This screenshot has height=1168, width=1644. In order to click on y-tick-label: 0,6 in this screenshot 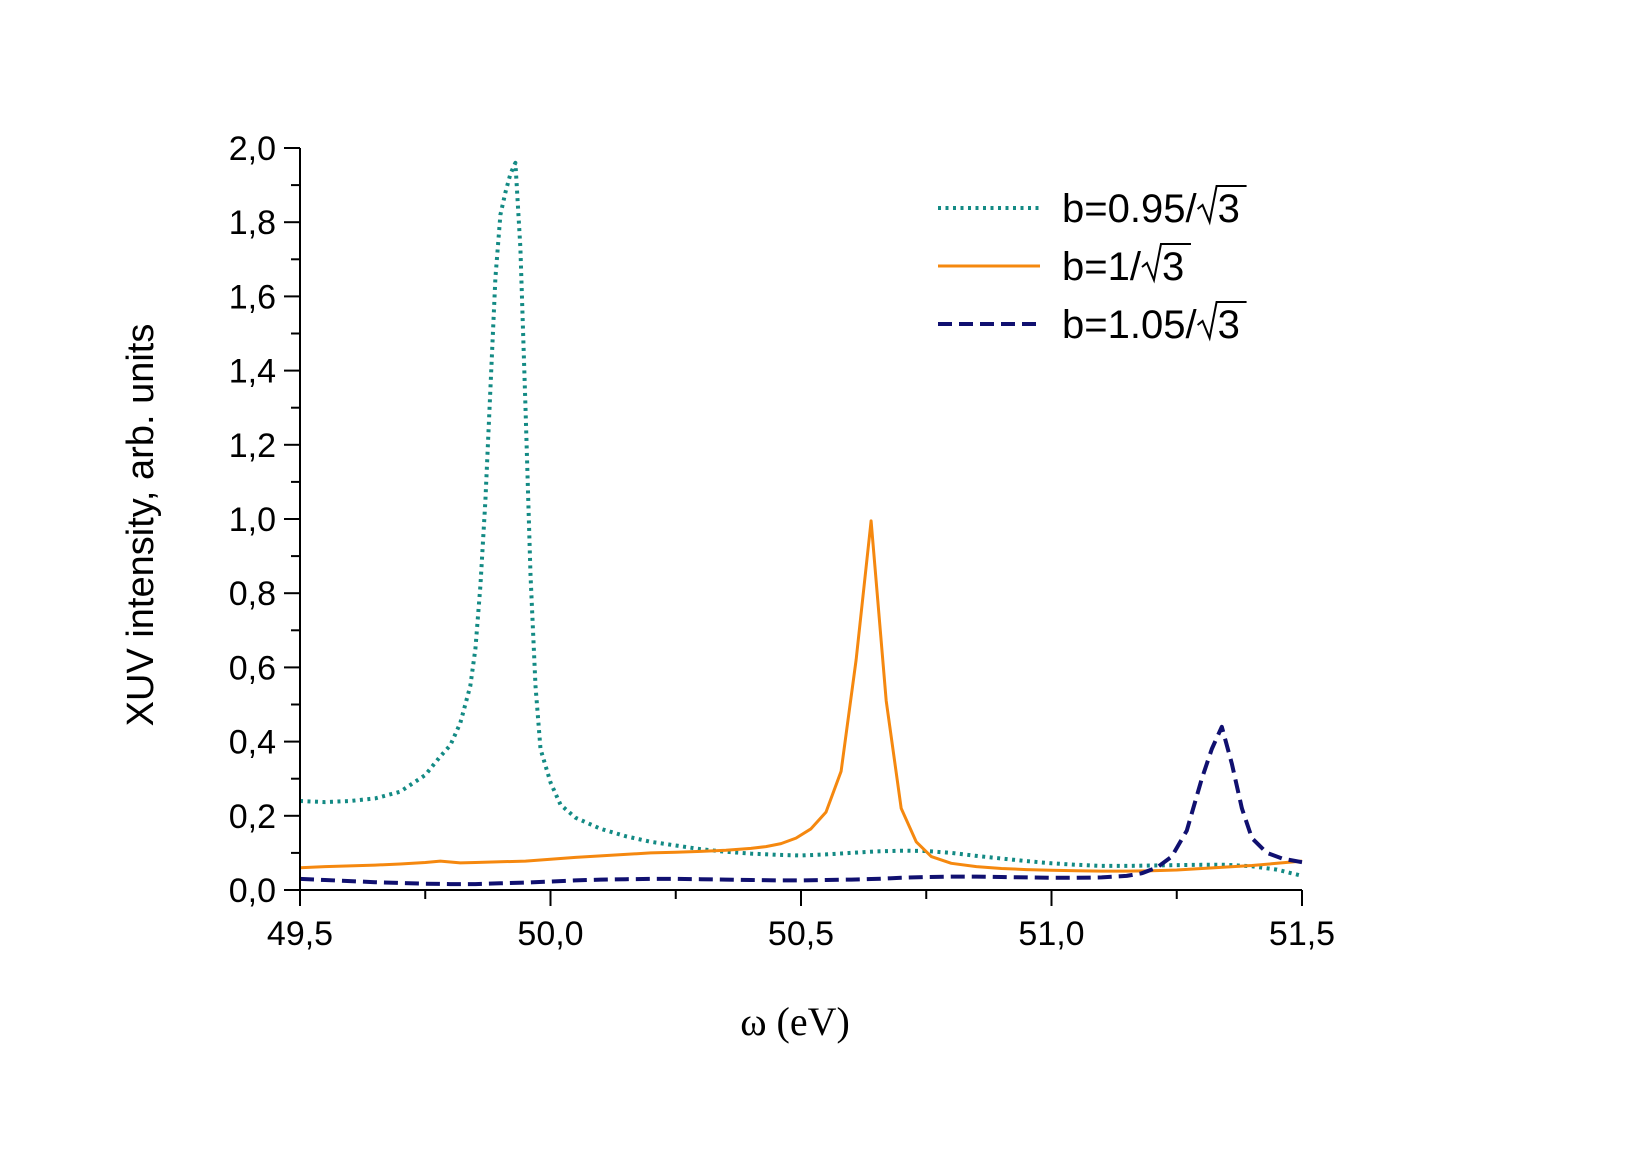, I will do `click(252, 668)`.